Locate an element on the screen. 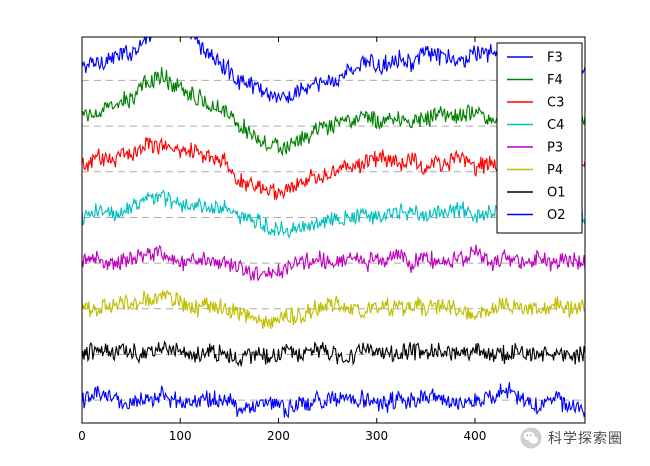 The height and width of the screenshot is (466, 650). legend-label-c3: C3 is located at coordinates (555, 103).